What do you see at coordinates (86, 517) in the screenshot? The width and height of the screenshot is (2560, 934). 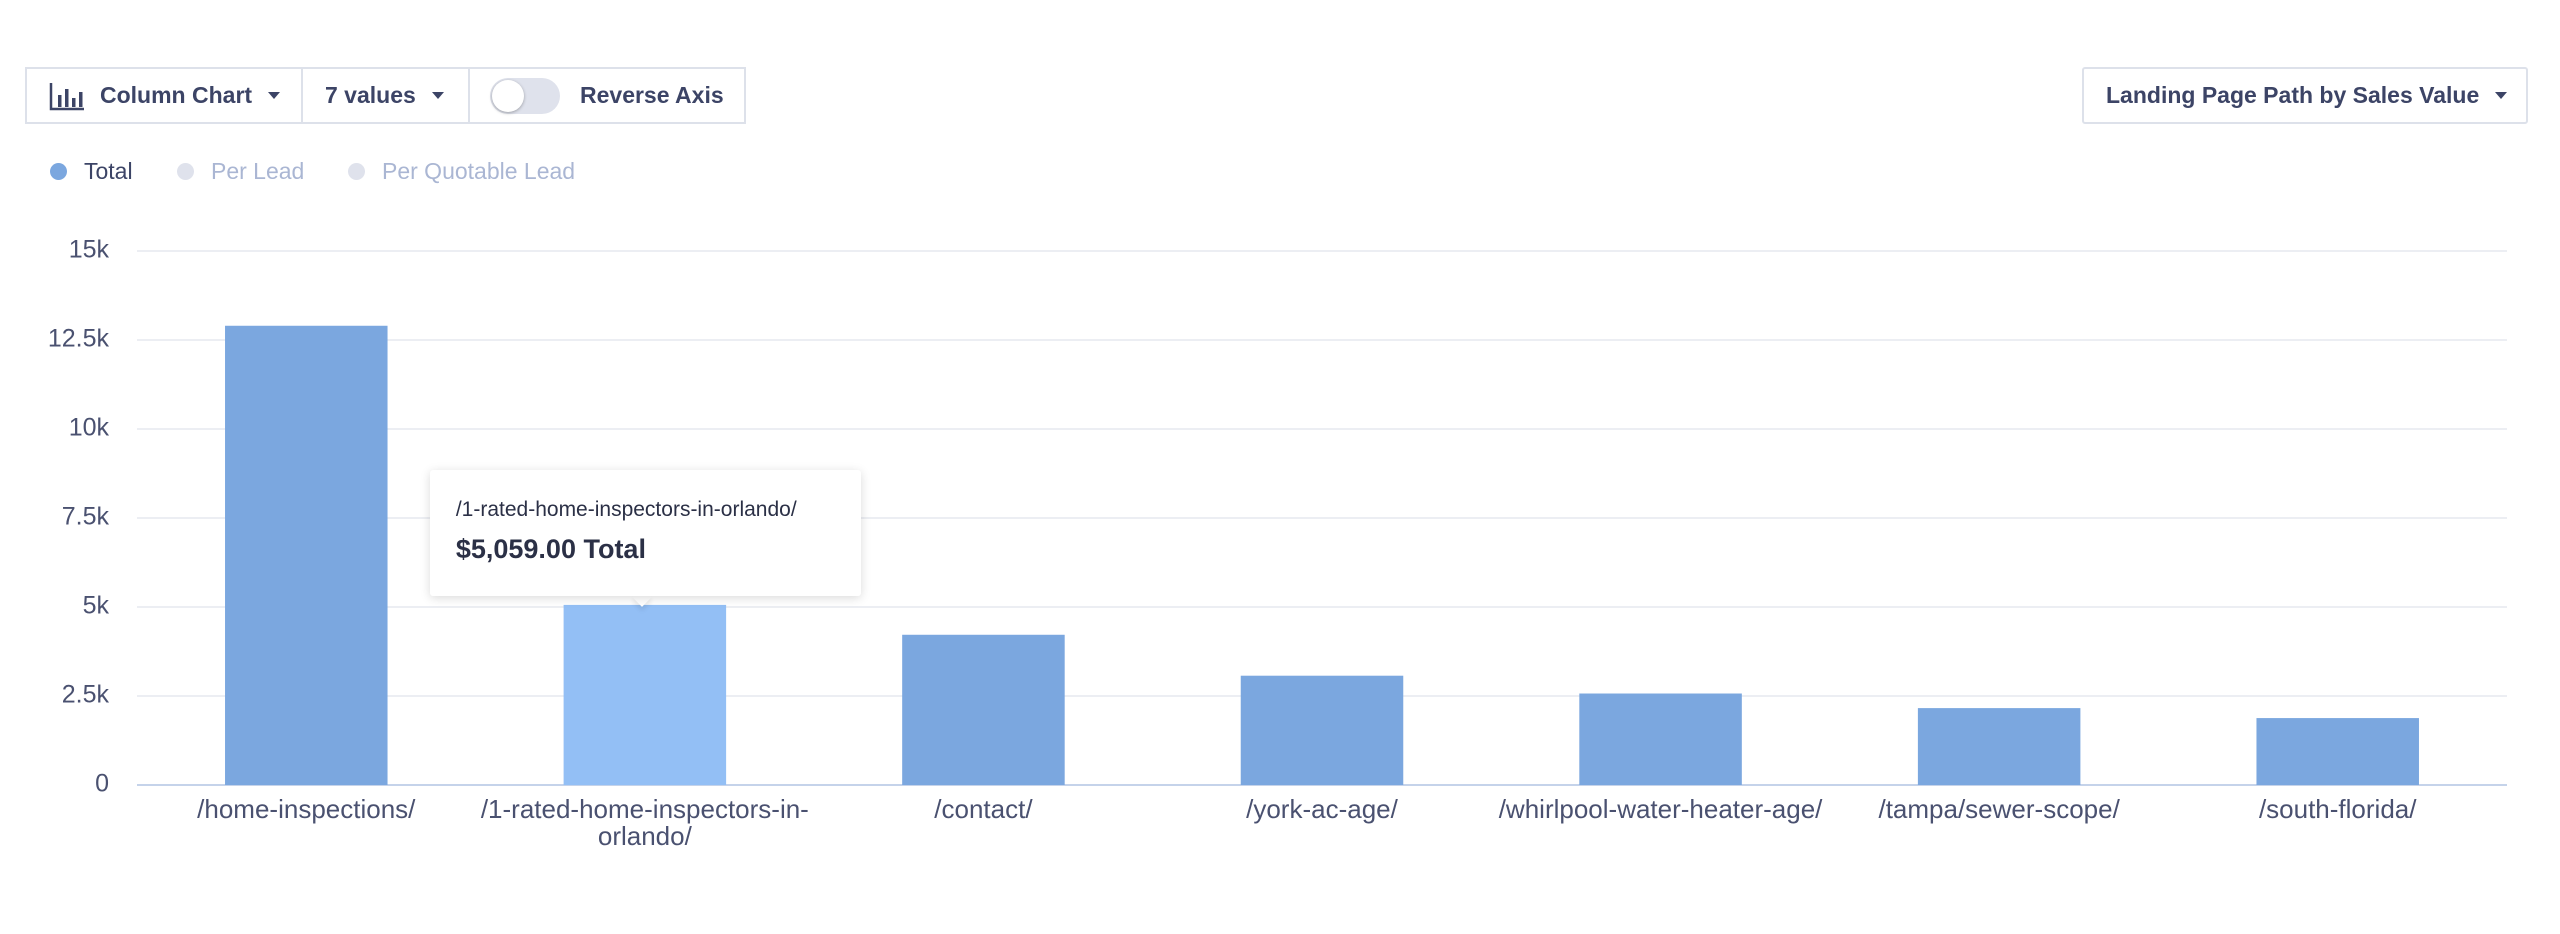 I see `y-tick-label: 7.5k` at bounding box center [86, 517].